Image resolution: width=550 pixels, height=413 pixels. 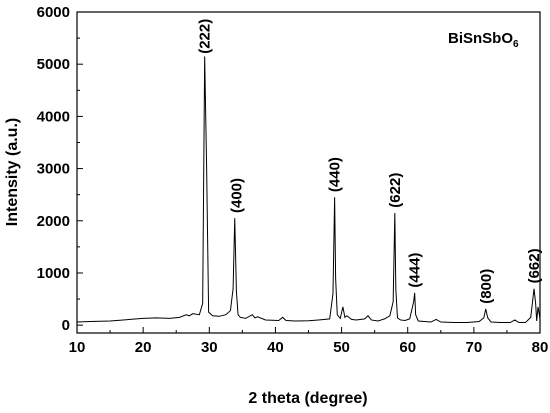 What do you see at coordinates (407, 347) in the screenshot?
I see `x-tick-label: 60` at bounding box center [407, 347].